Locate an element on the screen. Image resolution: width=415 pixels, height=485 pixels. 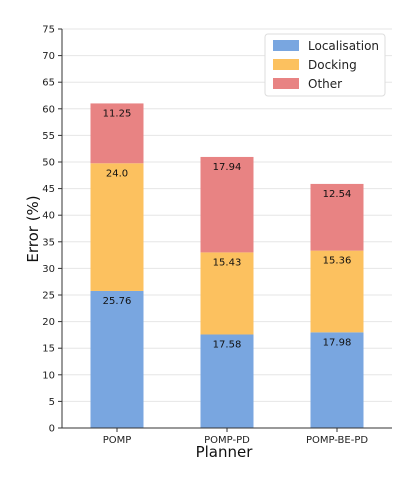
x-tick-label: POMP is located at coordinates (117, 440).